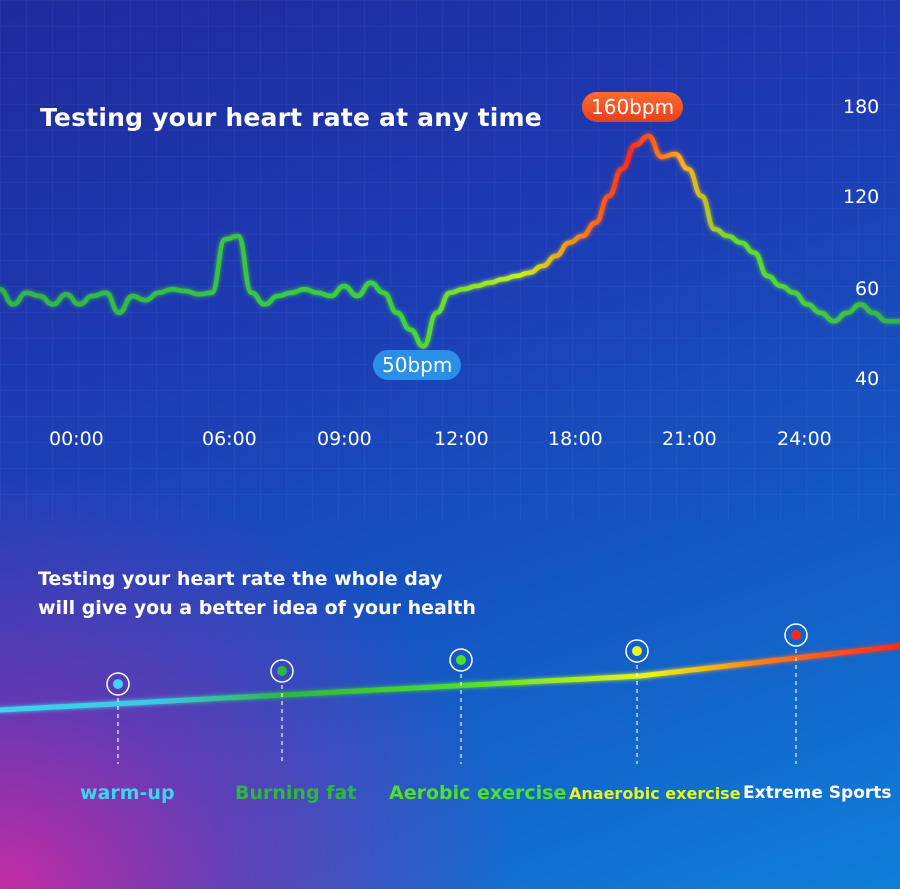 The width and height of the screenshot is (900, 889). What do you see at coordinates (804, 439) in the screenshot?
I see `x-tick-label: 24:00` at bounding box center [804, 439].